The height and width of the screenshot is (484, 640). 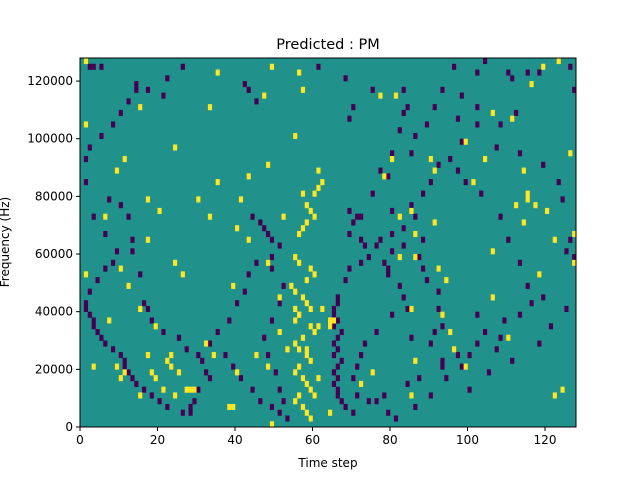 I want to click on chart-title: Predicted : PM, so click(x=327, y=45).